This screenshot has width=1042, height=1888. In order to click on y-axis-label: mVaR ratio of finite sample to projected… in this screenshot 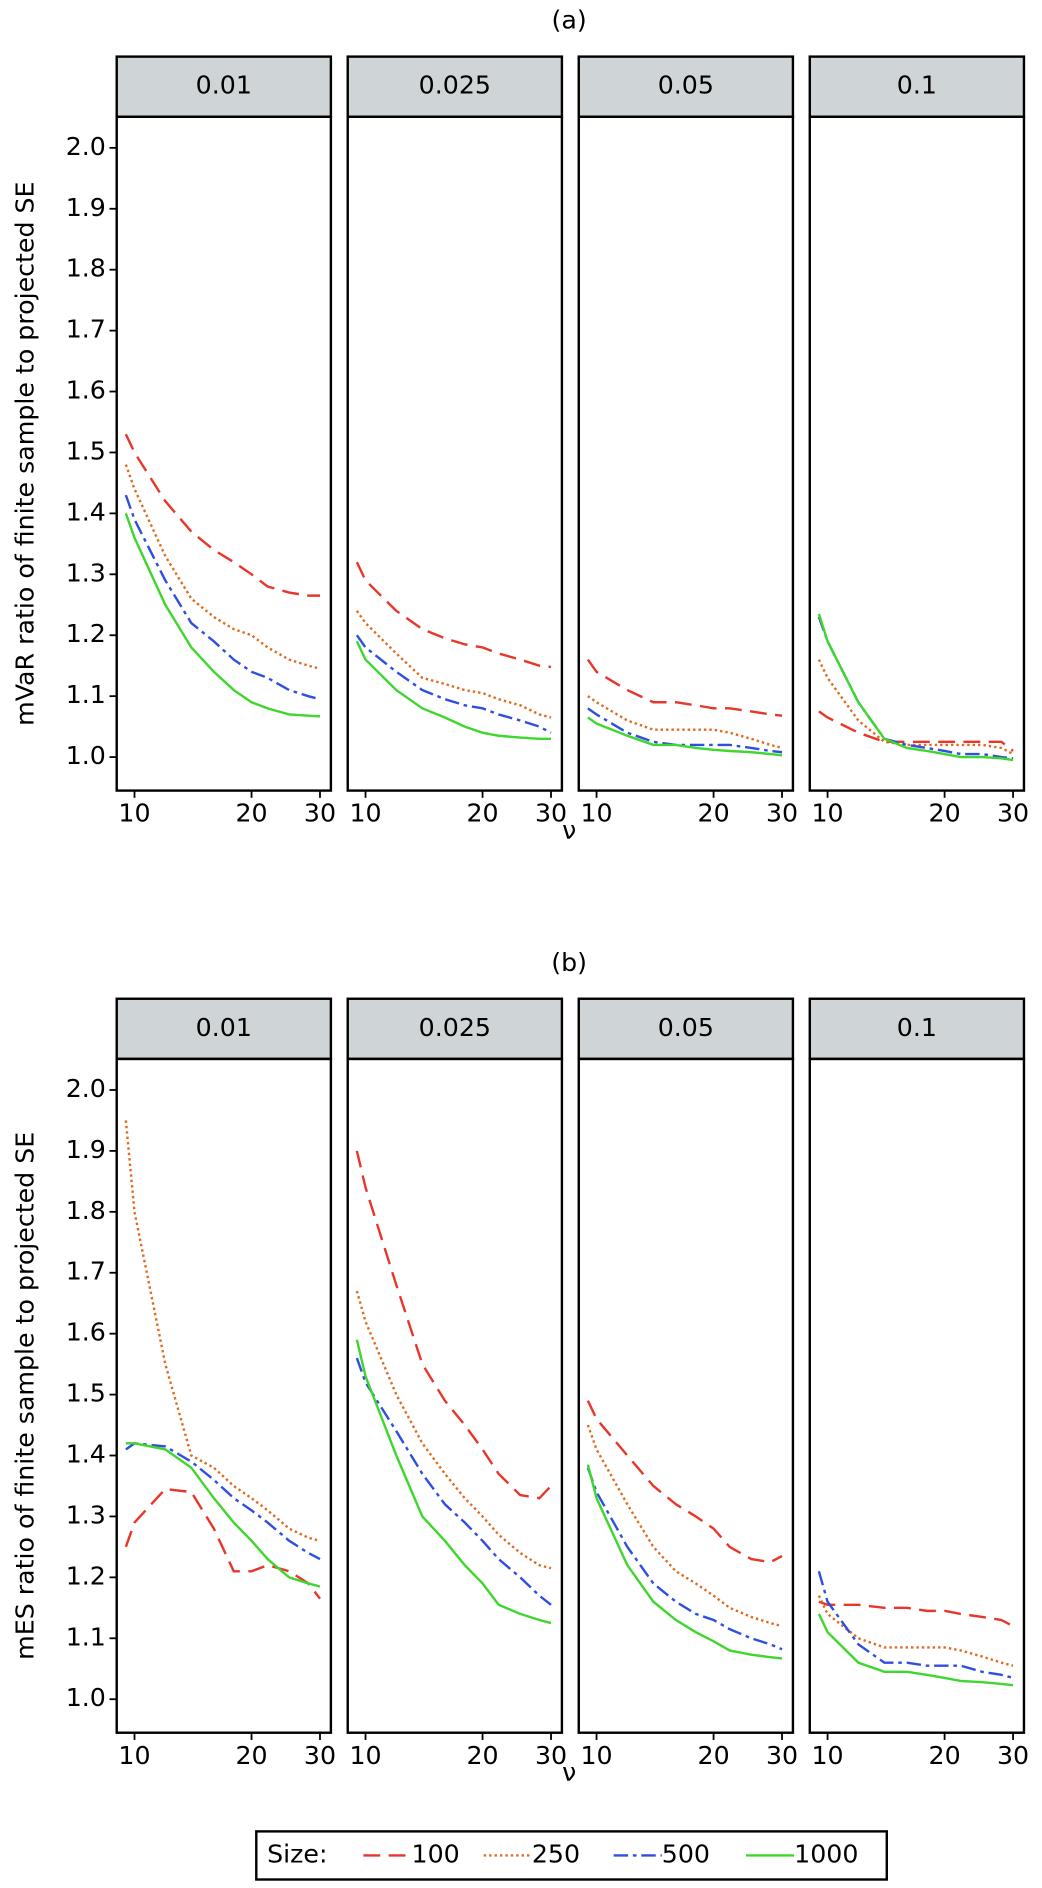, I will do `click(24, 454)`.